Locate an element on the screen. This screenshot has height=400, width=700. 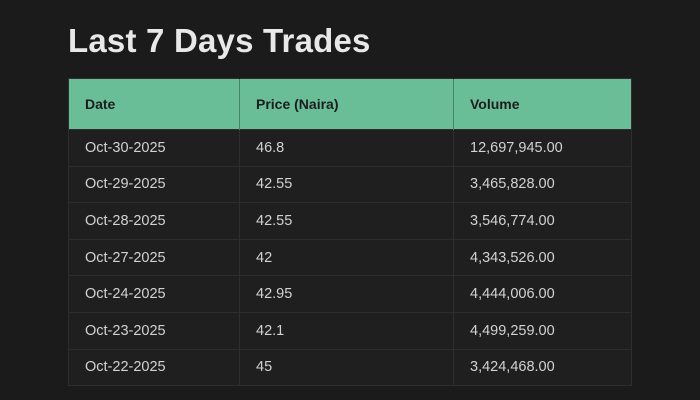
table-row: Oct-22-2025 45 3,424,468.00 is located at coordinates (350, 367).